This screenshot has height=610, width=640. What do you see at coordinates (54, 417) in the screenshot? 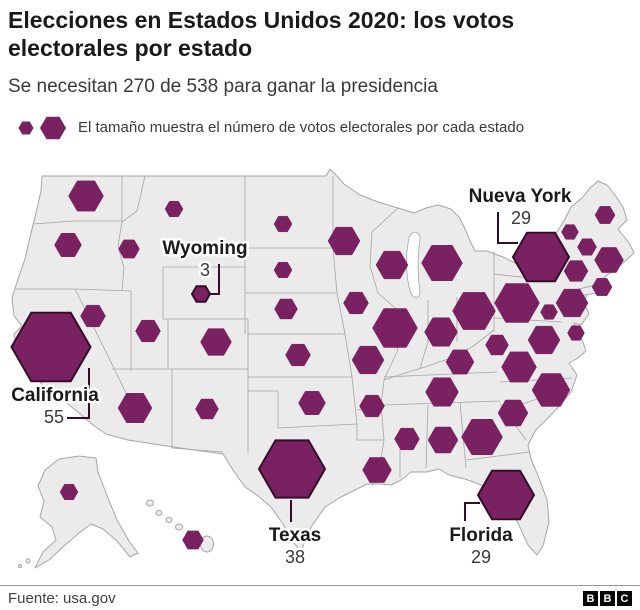
I see `annotation-value-ca: 55` at bounding box center [54, 417].